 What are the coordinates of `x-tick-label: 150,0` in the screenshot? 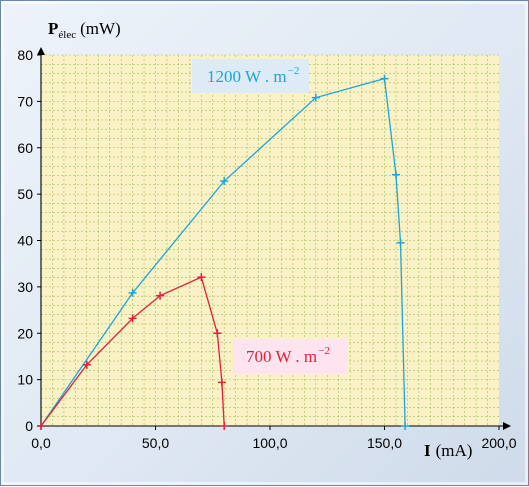 It's located at (384, 443).